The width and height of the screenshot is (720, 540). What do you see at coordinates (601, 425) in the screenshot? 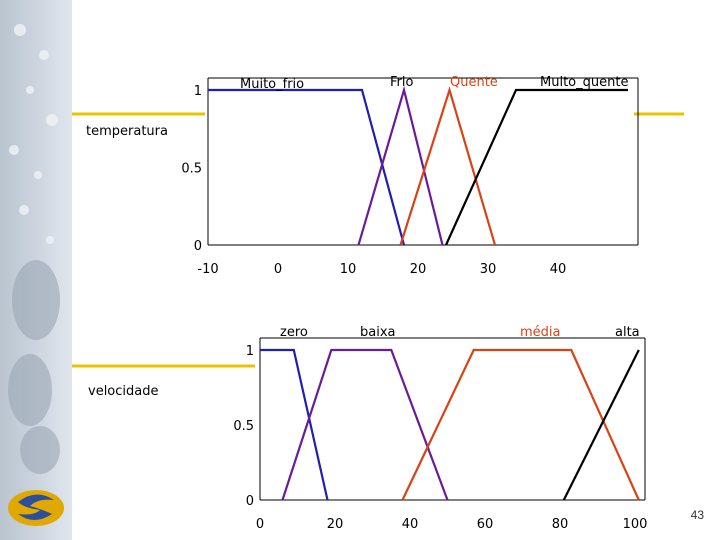
I see `series-line-alta` at bounding box center [601, 425].